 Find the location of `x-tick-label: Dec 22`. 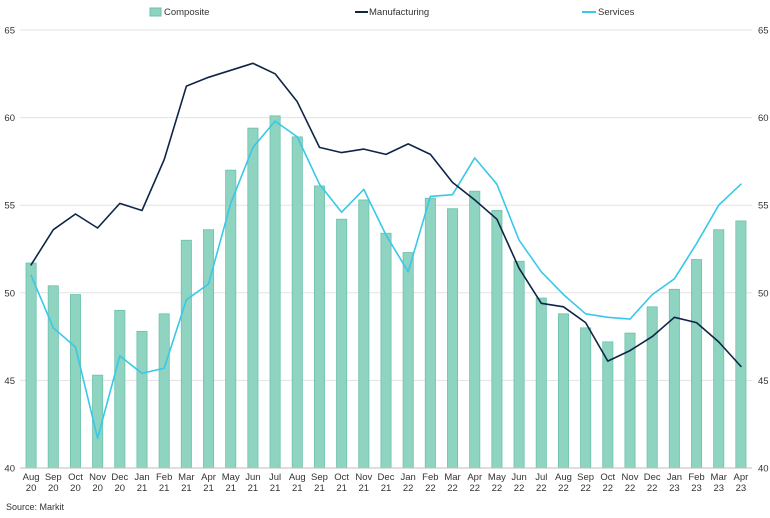

x-tick-label: Dec 22 is located at coordinates (652, 483).